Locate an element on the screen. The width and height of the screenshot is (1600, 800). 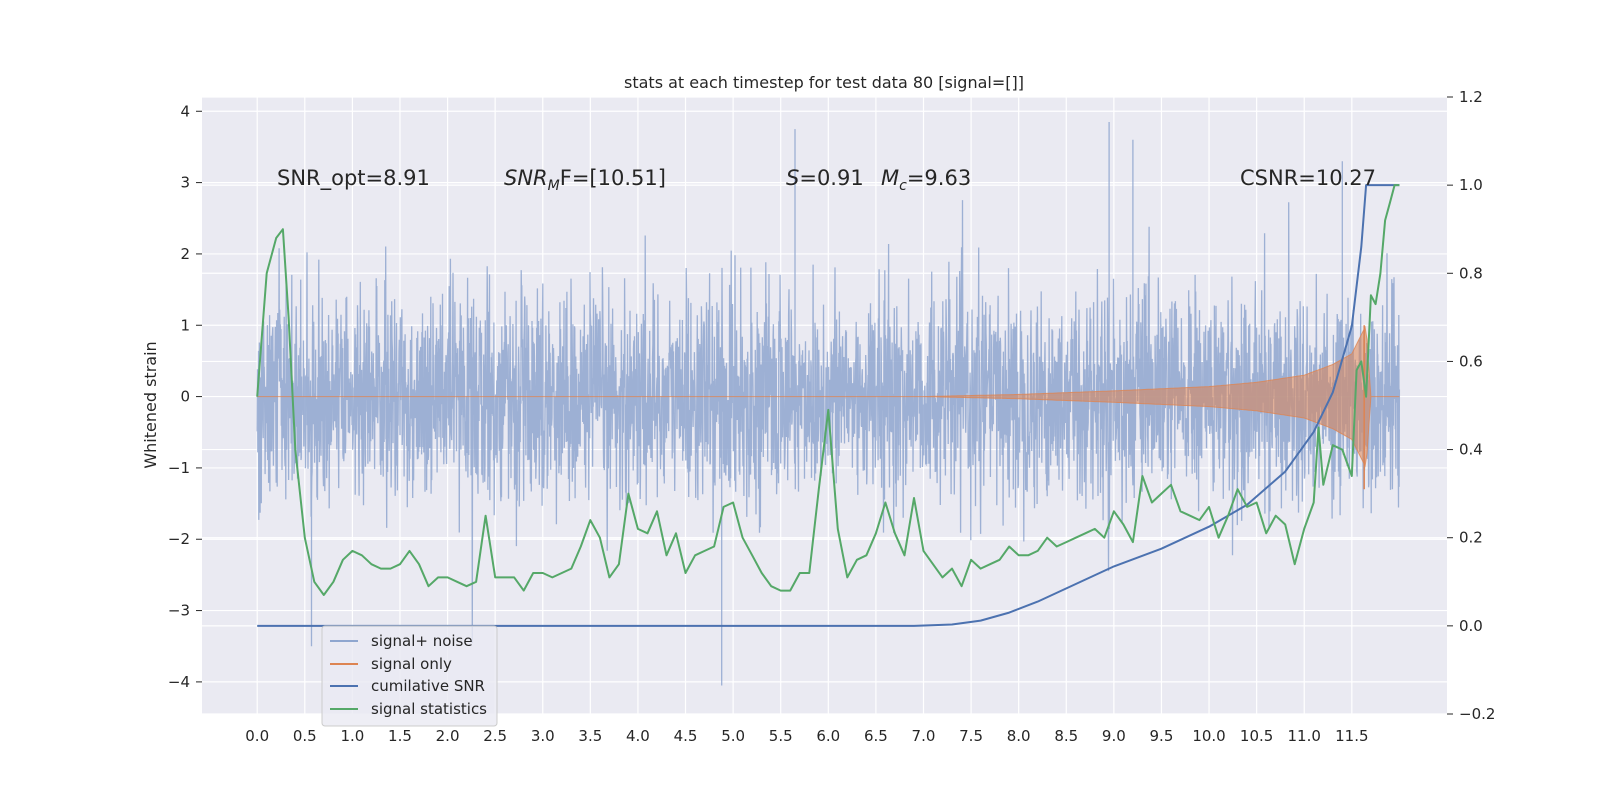
x-tick-label: 8.5 is located at coordinates (1066, 736).